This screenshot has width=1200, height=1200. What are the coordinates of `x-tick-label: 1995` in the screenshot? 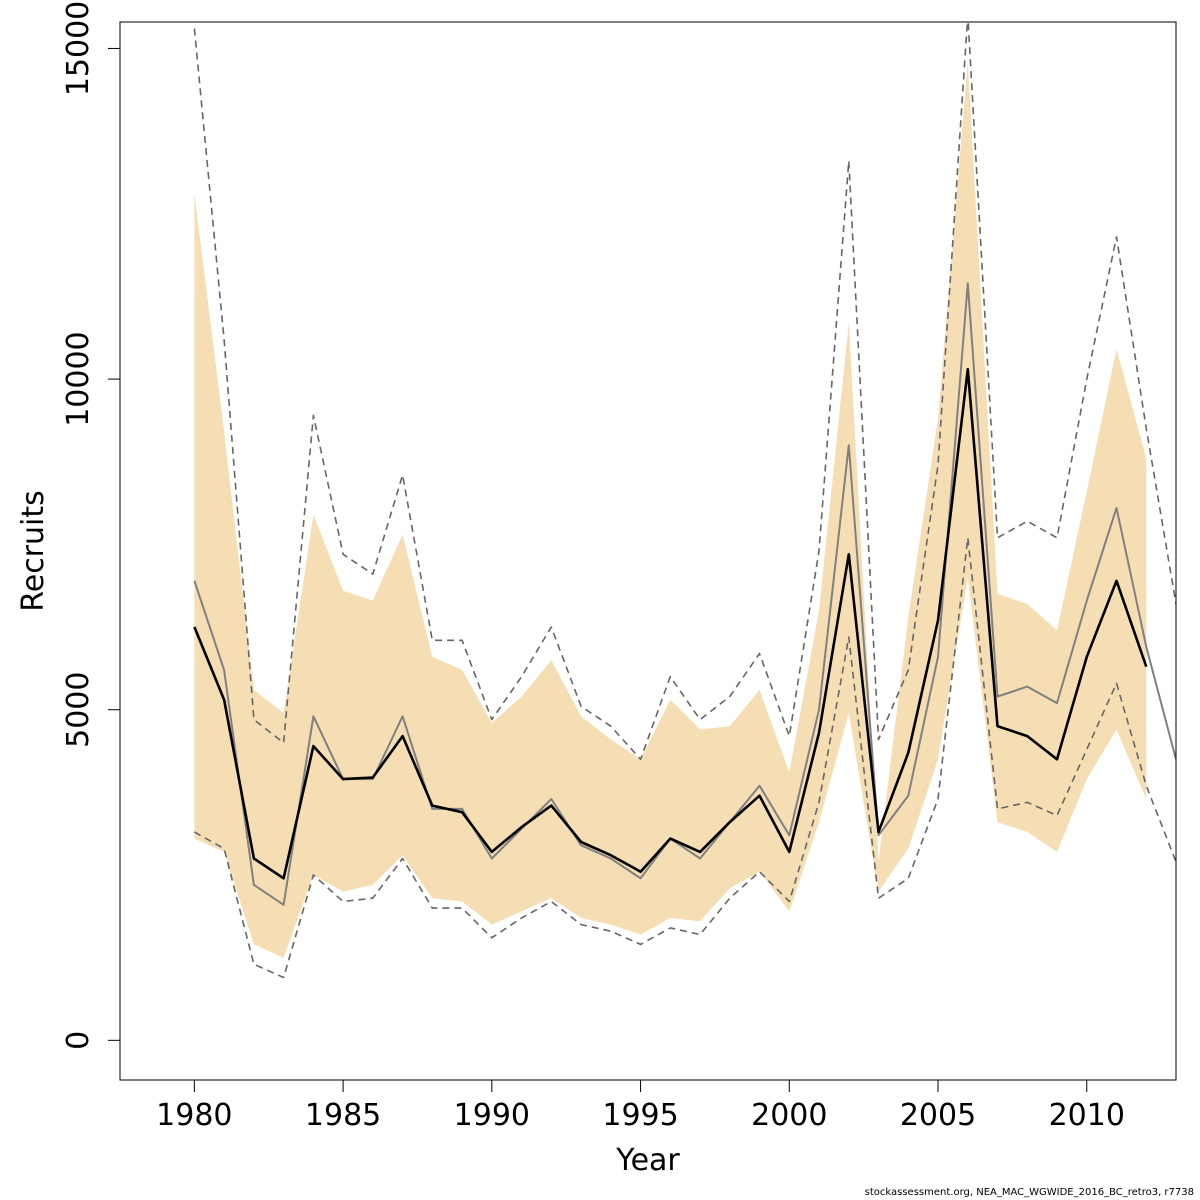 It's located at (640, 1115).